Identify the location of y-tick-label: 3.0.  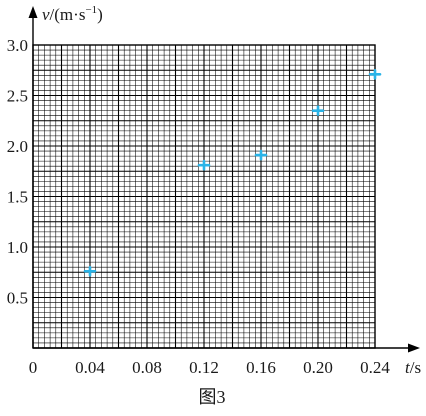
(17, 45).